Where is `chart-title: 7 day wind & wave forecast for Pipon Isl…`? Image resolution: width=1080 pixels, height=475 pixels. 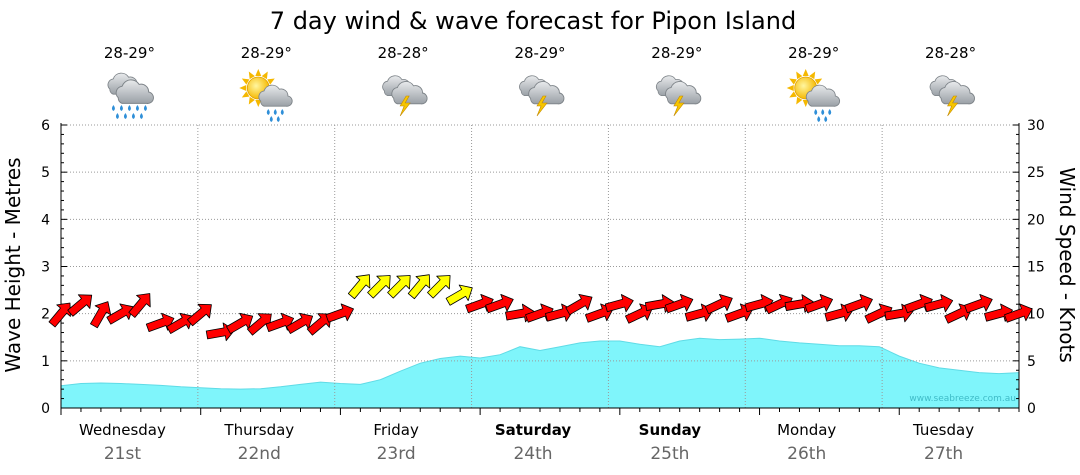
chart-title: 7 day wind & wave forecast for Pipon Isl… is located at coordinates (533, 21).